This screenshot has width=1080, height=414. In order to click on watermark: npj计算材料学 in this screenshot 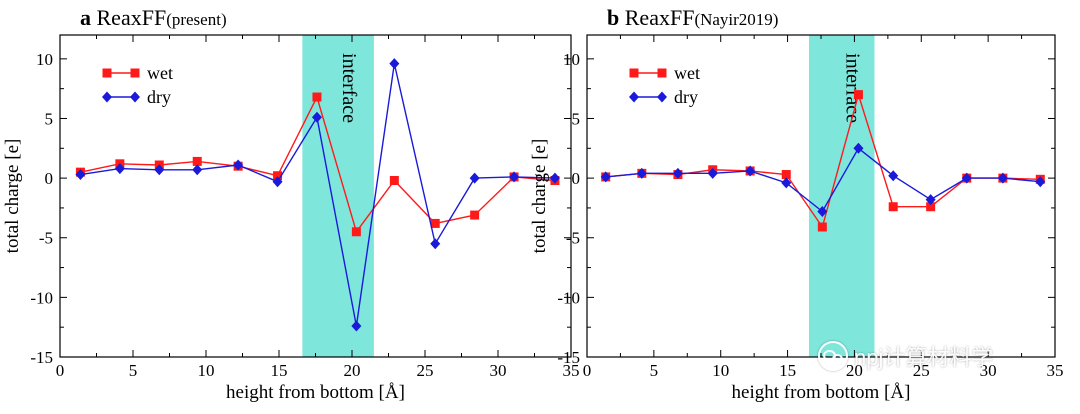, I will do `click(905, 356)`.